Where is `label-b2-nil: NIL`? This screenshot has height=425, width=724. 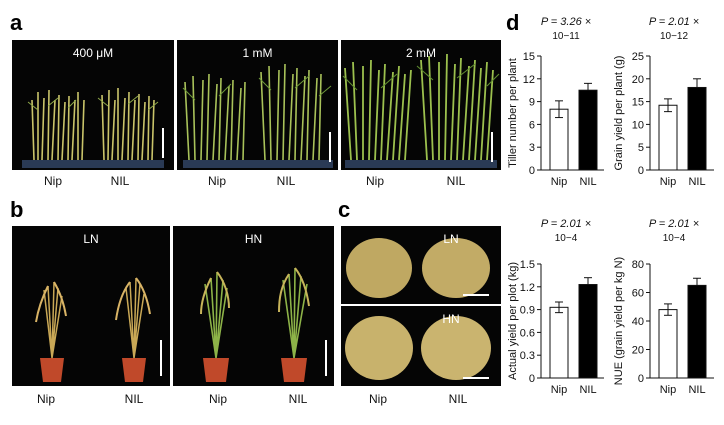
label-b2-nil: NIL is located at coordinates (298, 399).